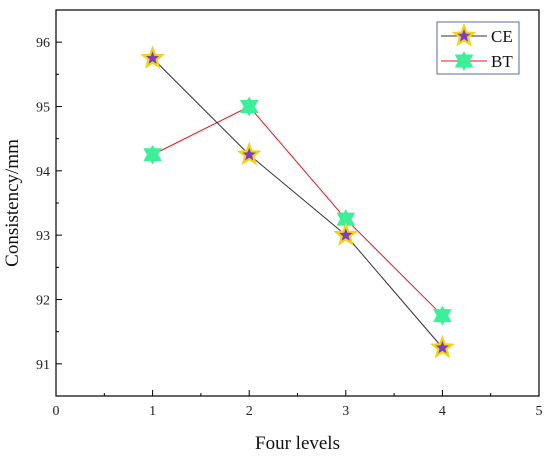 This screenshot has width=550, height=458. What do you see at coordinates (152, 411) in the screenshot?
I see `x-tick-label: 1` at bounding box center [152, 411].